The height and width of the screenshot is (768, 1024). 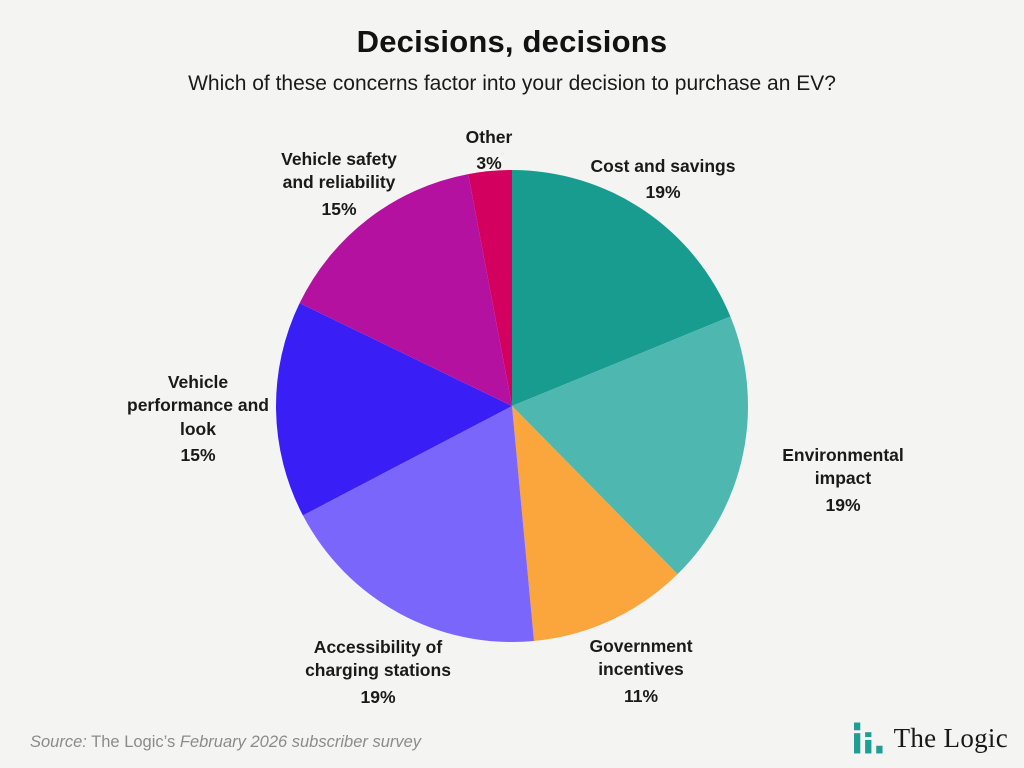 I want to click on pie-slice-vehicle-performance-and-look, so click(x=394, y=409).